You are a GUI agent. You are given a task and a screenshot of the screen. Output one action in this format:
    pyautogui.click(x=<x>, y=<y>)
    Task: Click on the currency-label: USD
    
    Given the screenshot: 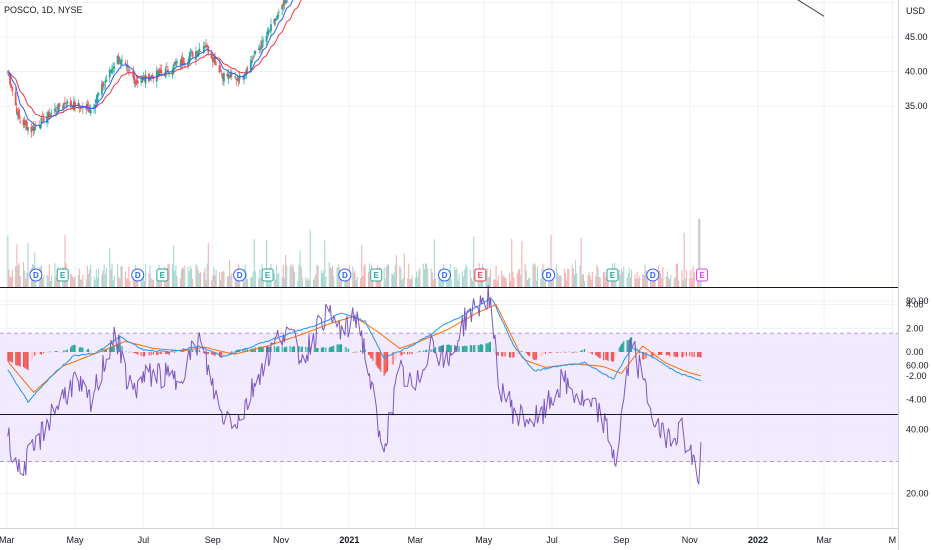 What is the action you would take?
    pyautogui.click(x=916, y=11)
    